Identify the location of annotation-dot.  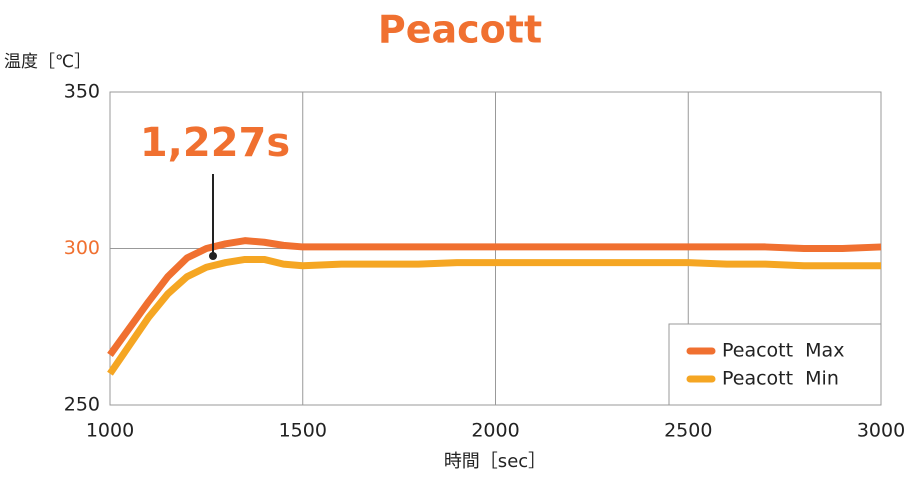
(213, 256).